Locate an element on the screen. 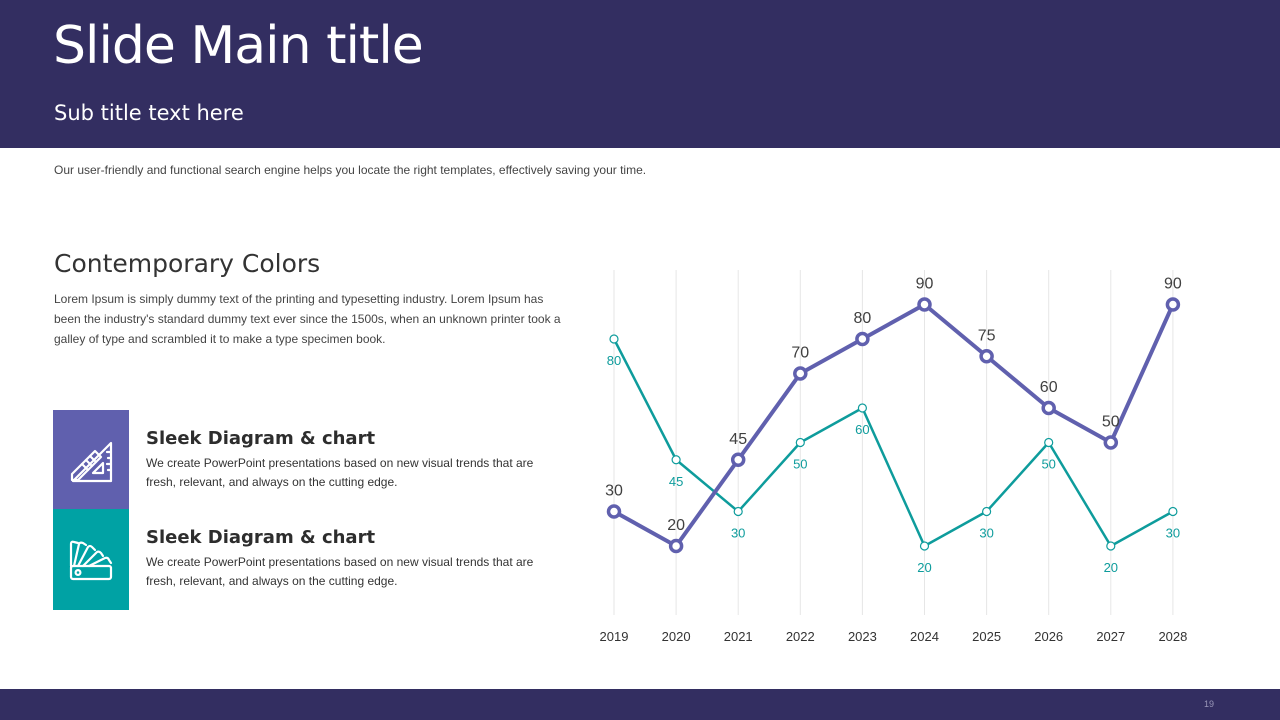 The width and height of the screenshot is (1280, 720). drafting-tools-icon is located at coordinates (91, 461).